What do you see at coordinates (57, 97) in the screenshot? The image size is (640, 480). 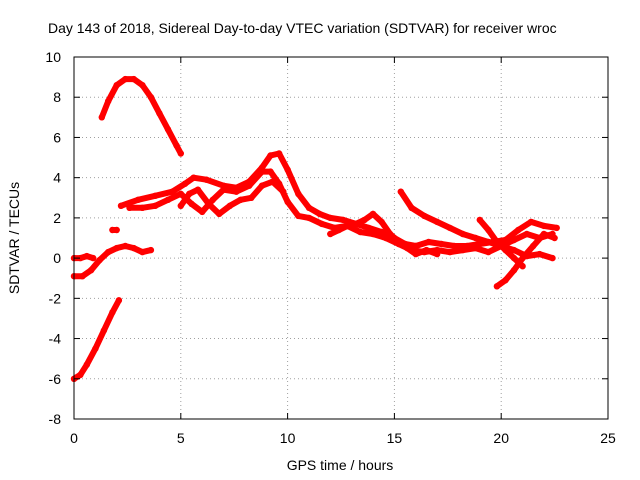 I see `y-tick-label: 8` at bounding box center [57, 97].